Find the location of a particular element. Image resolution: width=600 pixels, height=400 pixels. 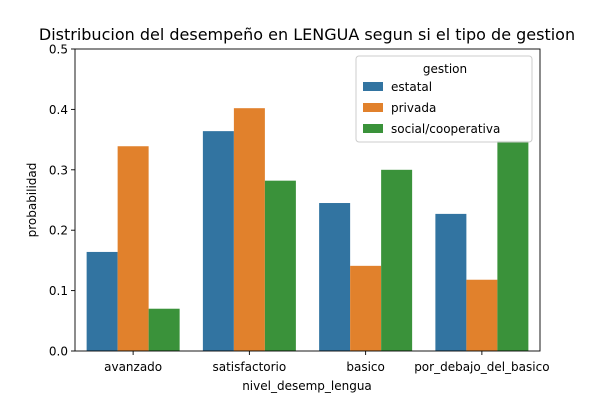

legend: gestion estatal privada social/cooperativa is located at coordinates (444, 99).